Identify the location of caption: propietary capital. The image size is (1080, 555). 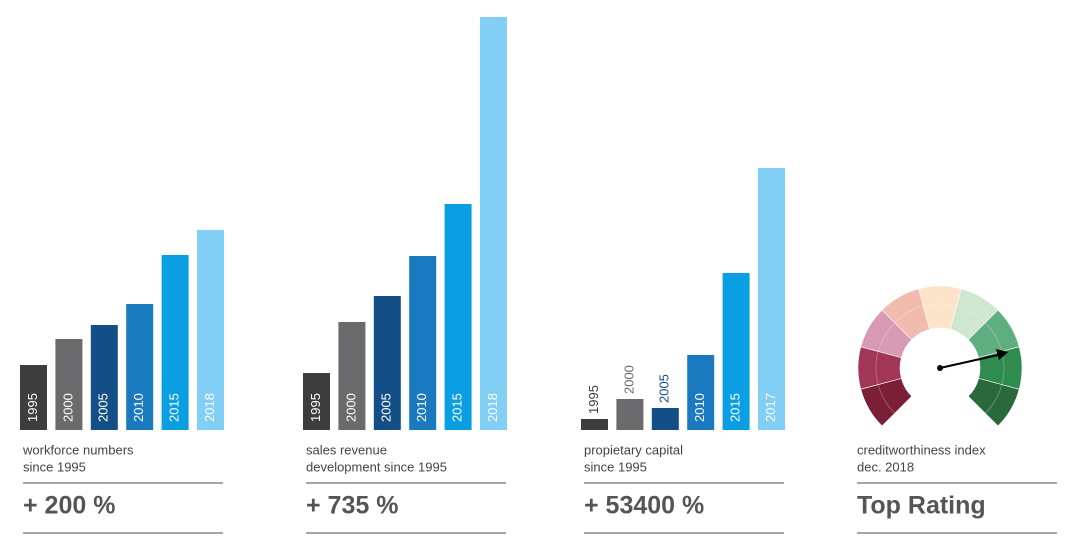
(633, 449).